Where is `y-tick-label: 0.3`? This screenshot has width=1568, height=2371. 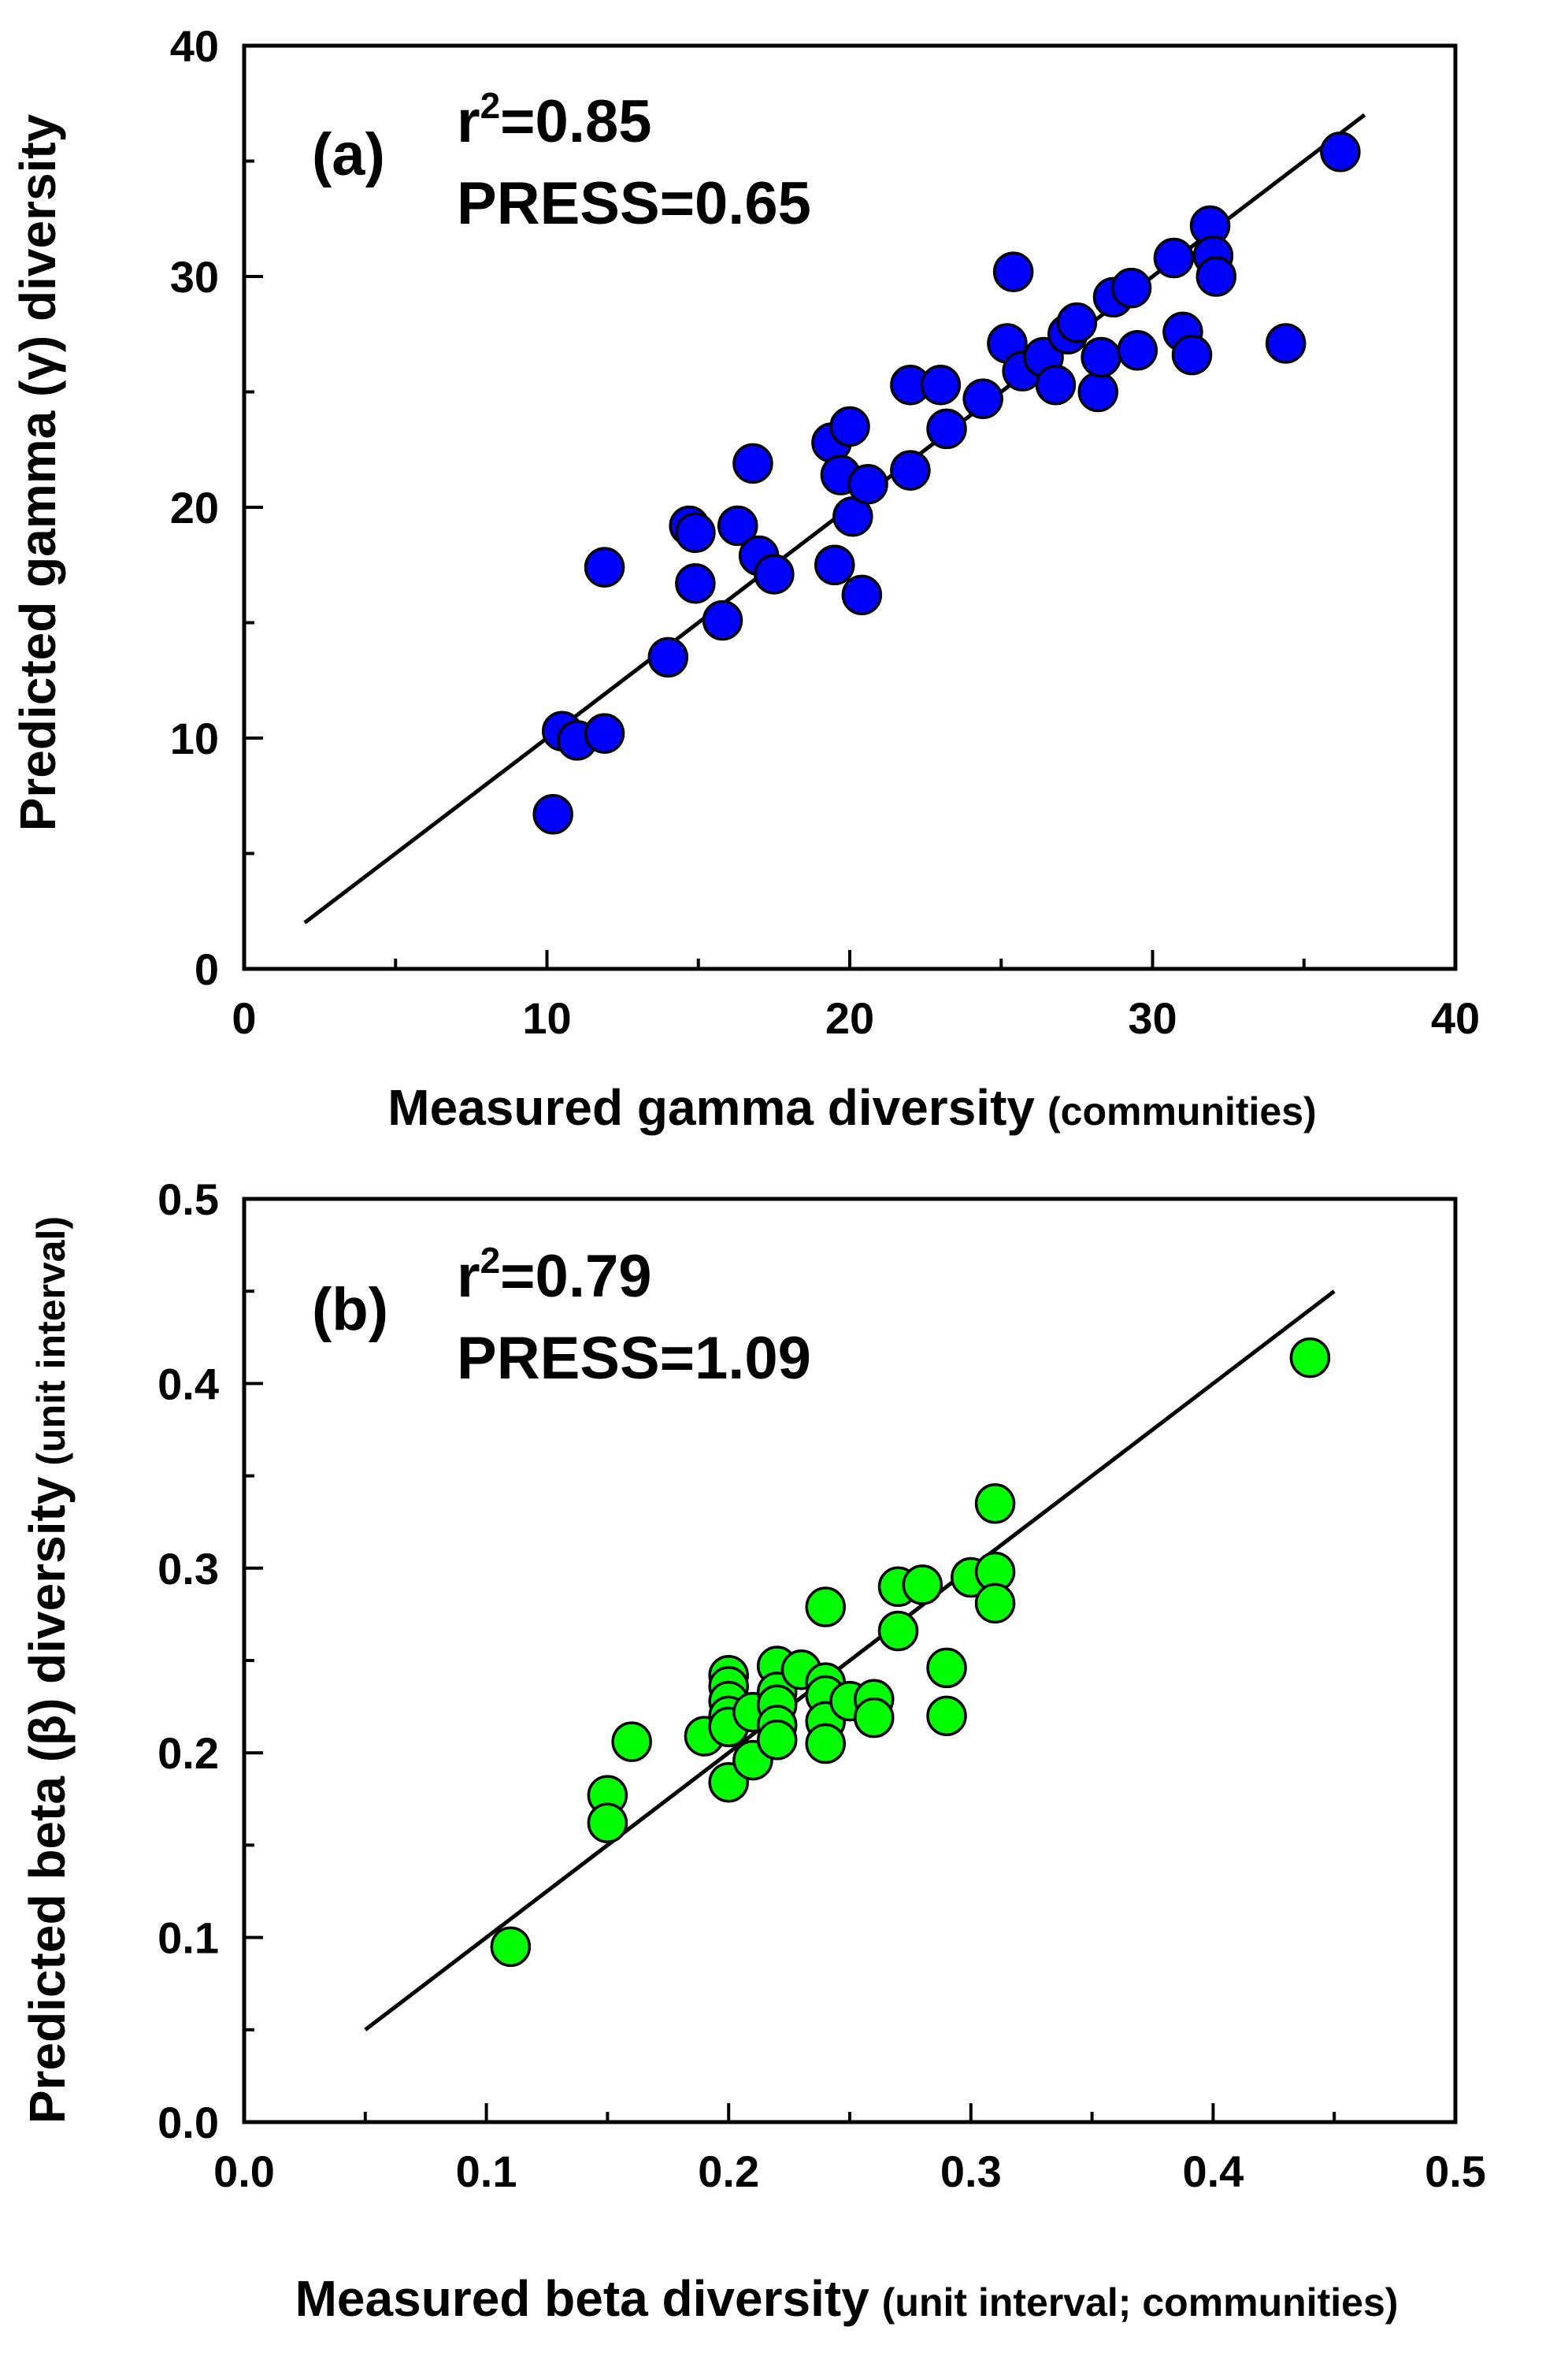
y-tick-label: 0.3 is located at coordinates (188, 1569).